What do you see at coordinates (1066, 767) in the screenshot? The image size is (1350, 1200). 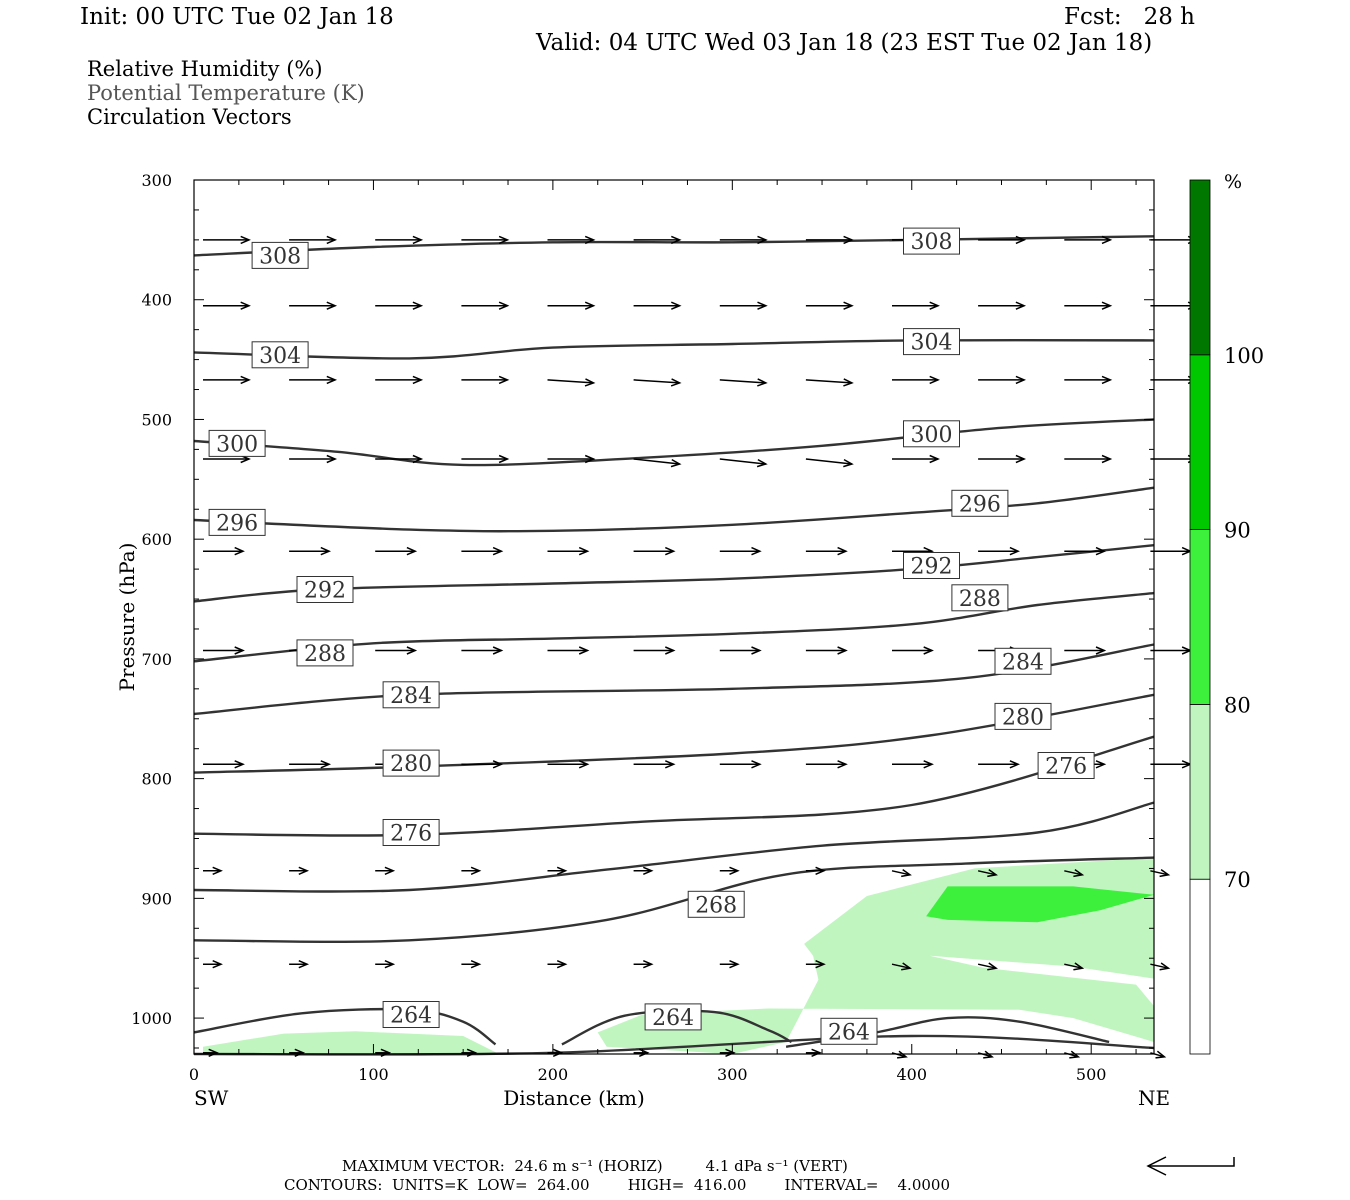 I see `contour-label: 276` at bounding box center [1066, 767].